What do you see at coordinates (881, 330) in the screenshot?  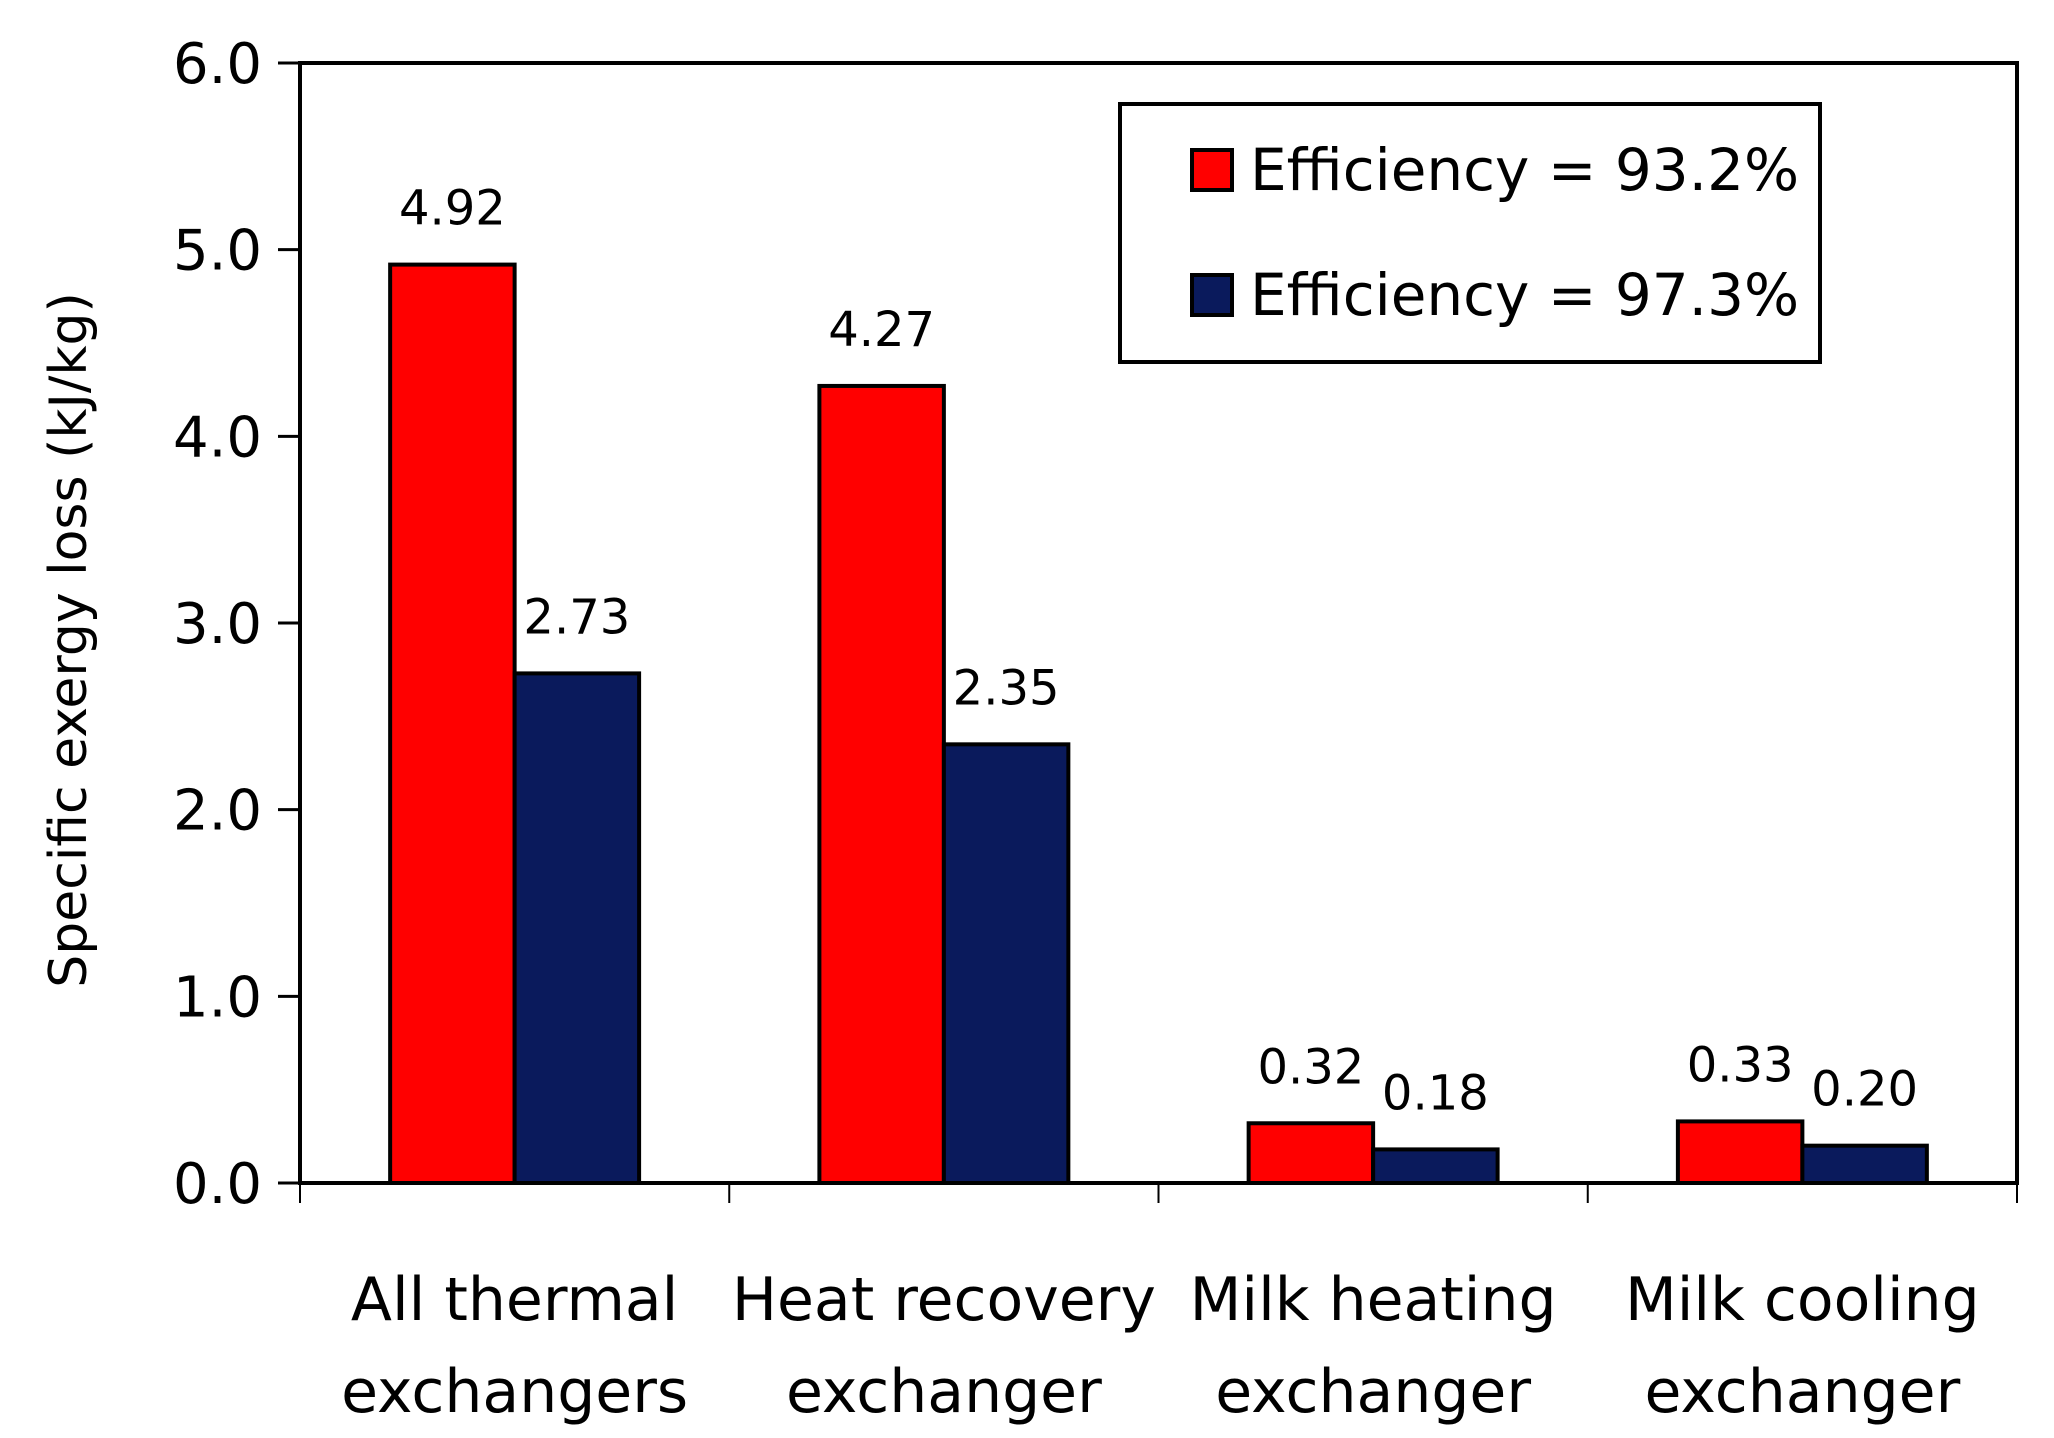 I see `data-label: 4.27` at bounding box center [881, 330].